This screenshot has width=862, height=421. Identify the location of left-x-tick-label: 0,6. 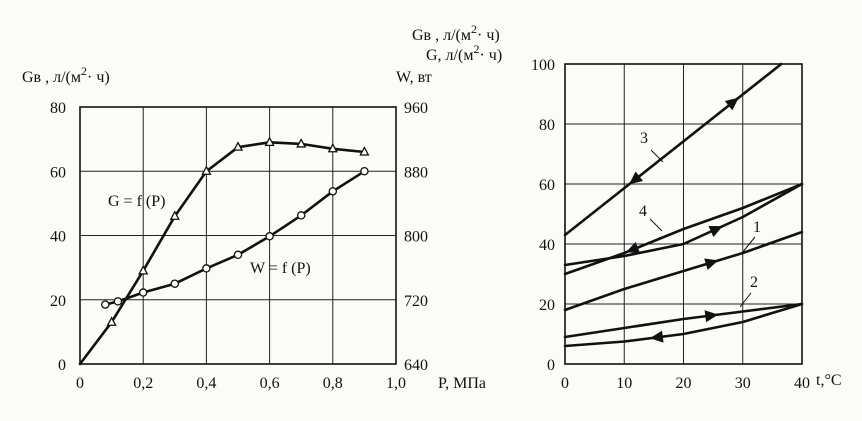
(270, 383).